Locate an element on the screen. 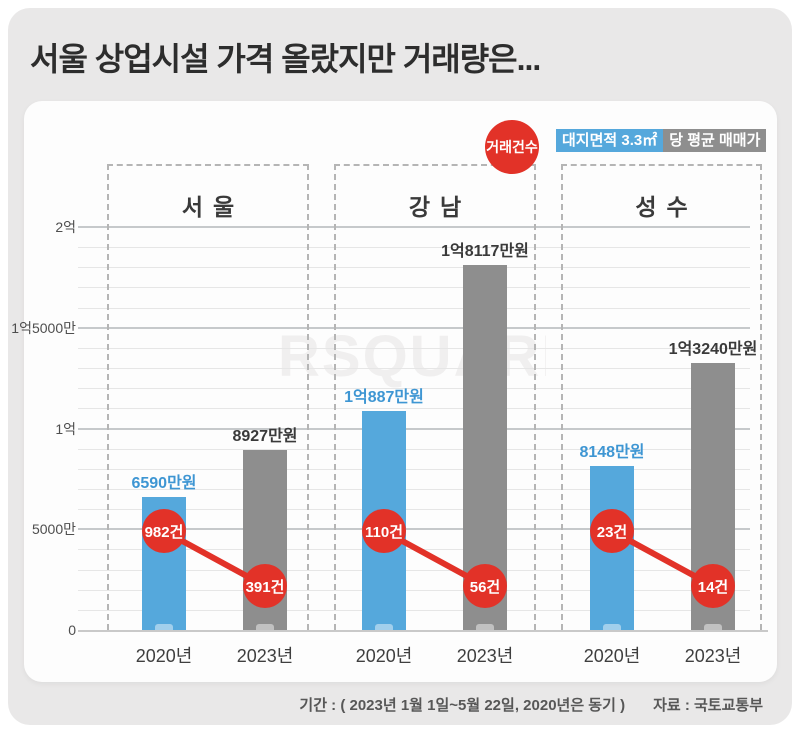 This screenshot has height=733, width=800. transaction-count-badge: 23건 is located at coordinates (612, 531).